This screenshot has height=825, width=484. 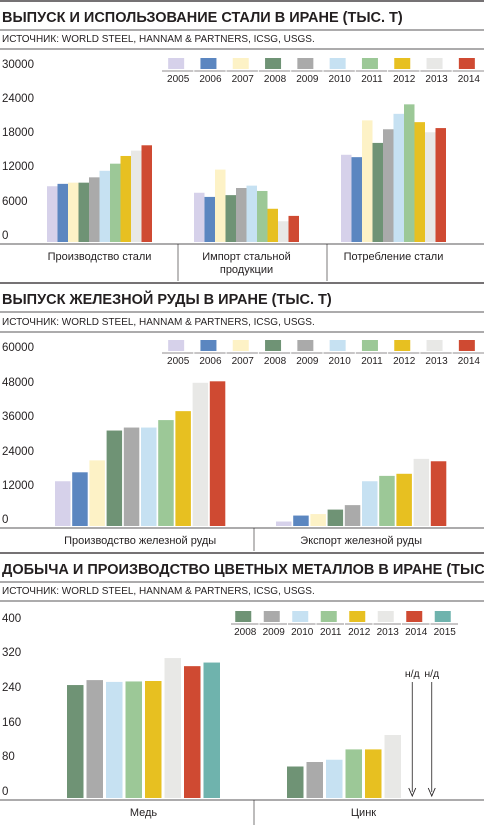 What do you see at coordinates (8, 757) in the screenshot?
I see `y-tick-label: 80` at bounding box center [8, 757].